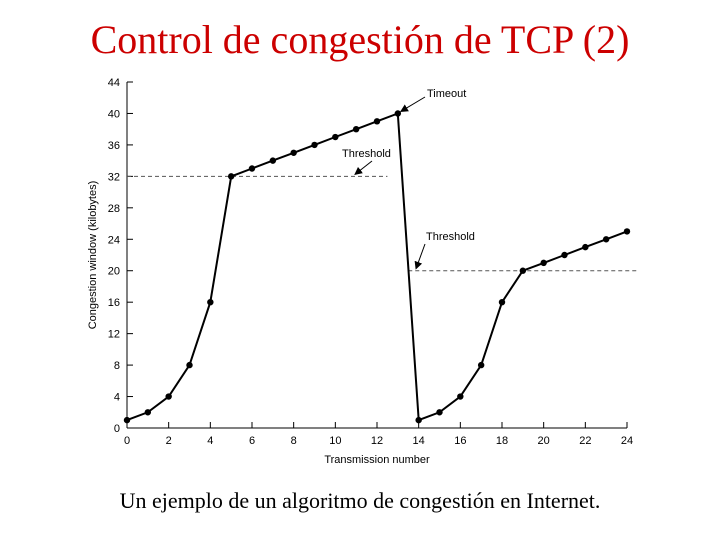 The image size is (720, 540). What do you see at coordinates (169, 441) in the screenshot?
I see `x-tick-label: 2` at bounding box center [169, 441].